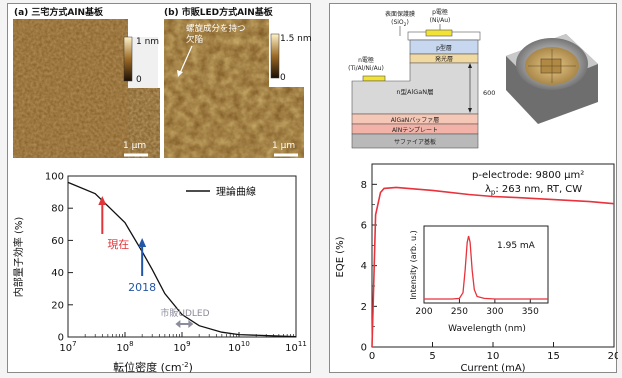 This screenshot has width=622, height=378. I want to click on layer-n-label: n型AlGaN層, so click(414, 91).